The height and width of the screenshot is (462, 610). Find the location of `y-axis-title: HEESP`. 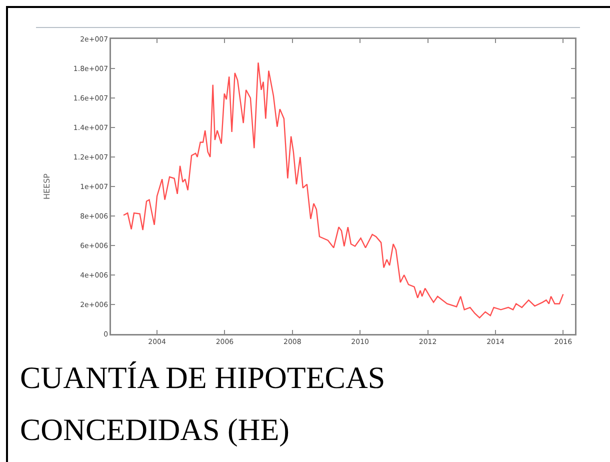

y-axis-title: HEESP is located at coordinates (47, 186).